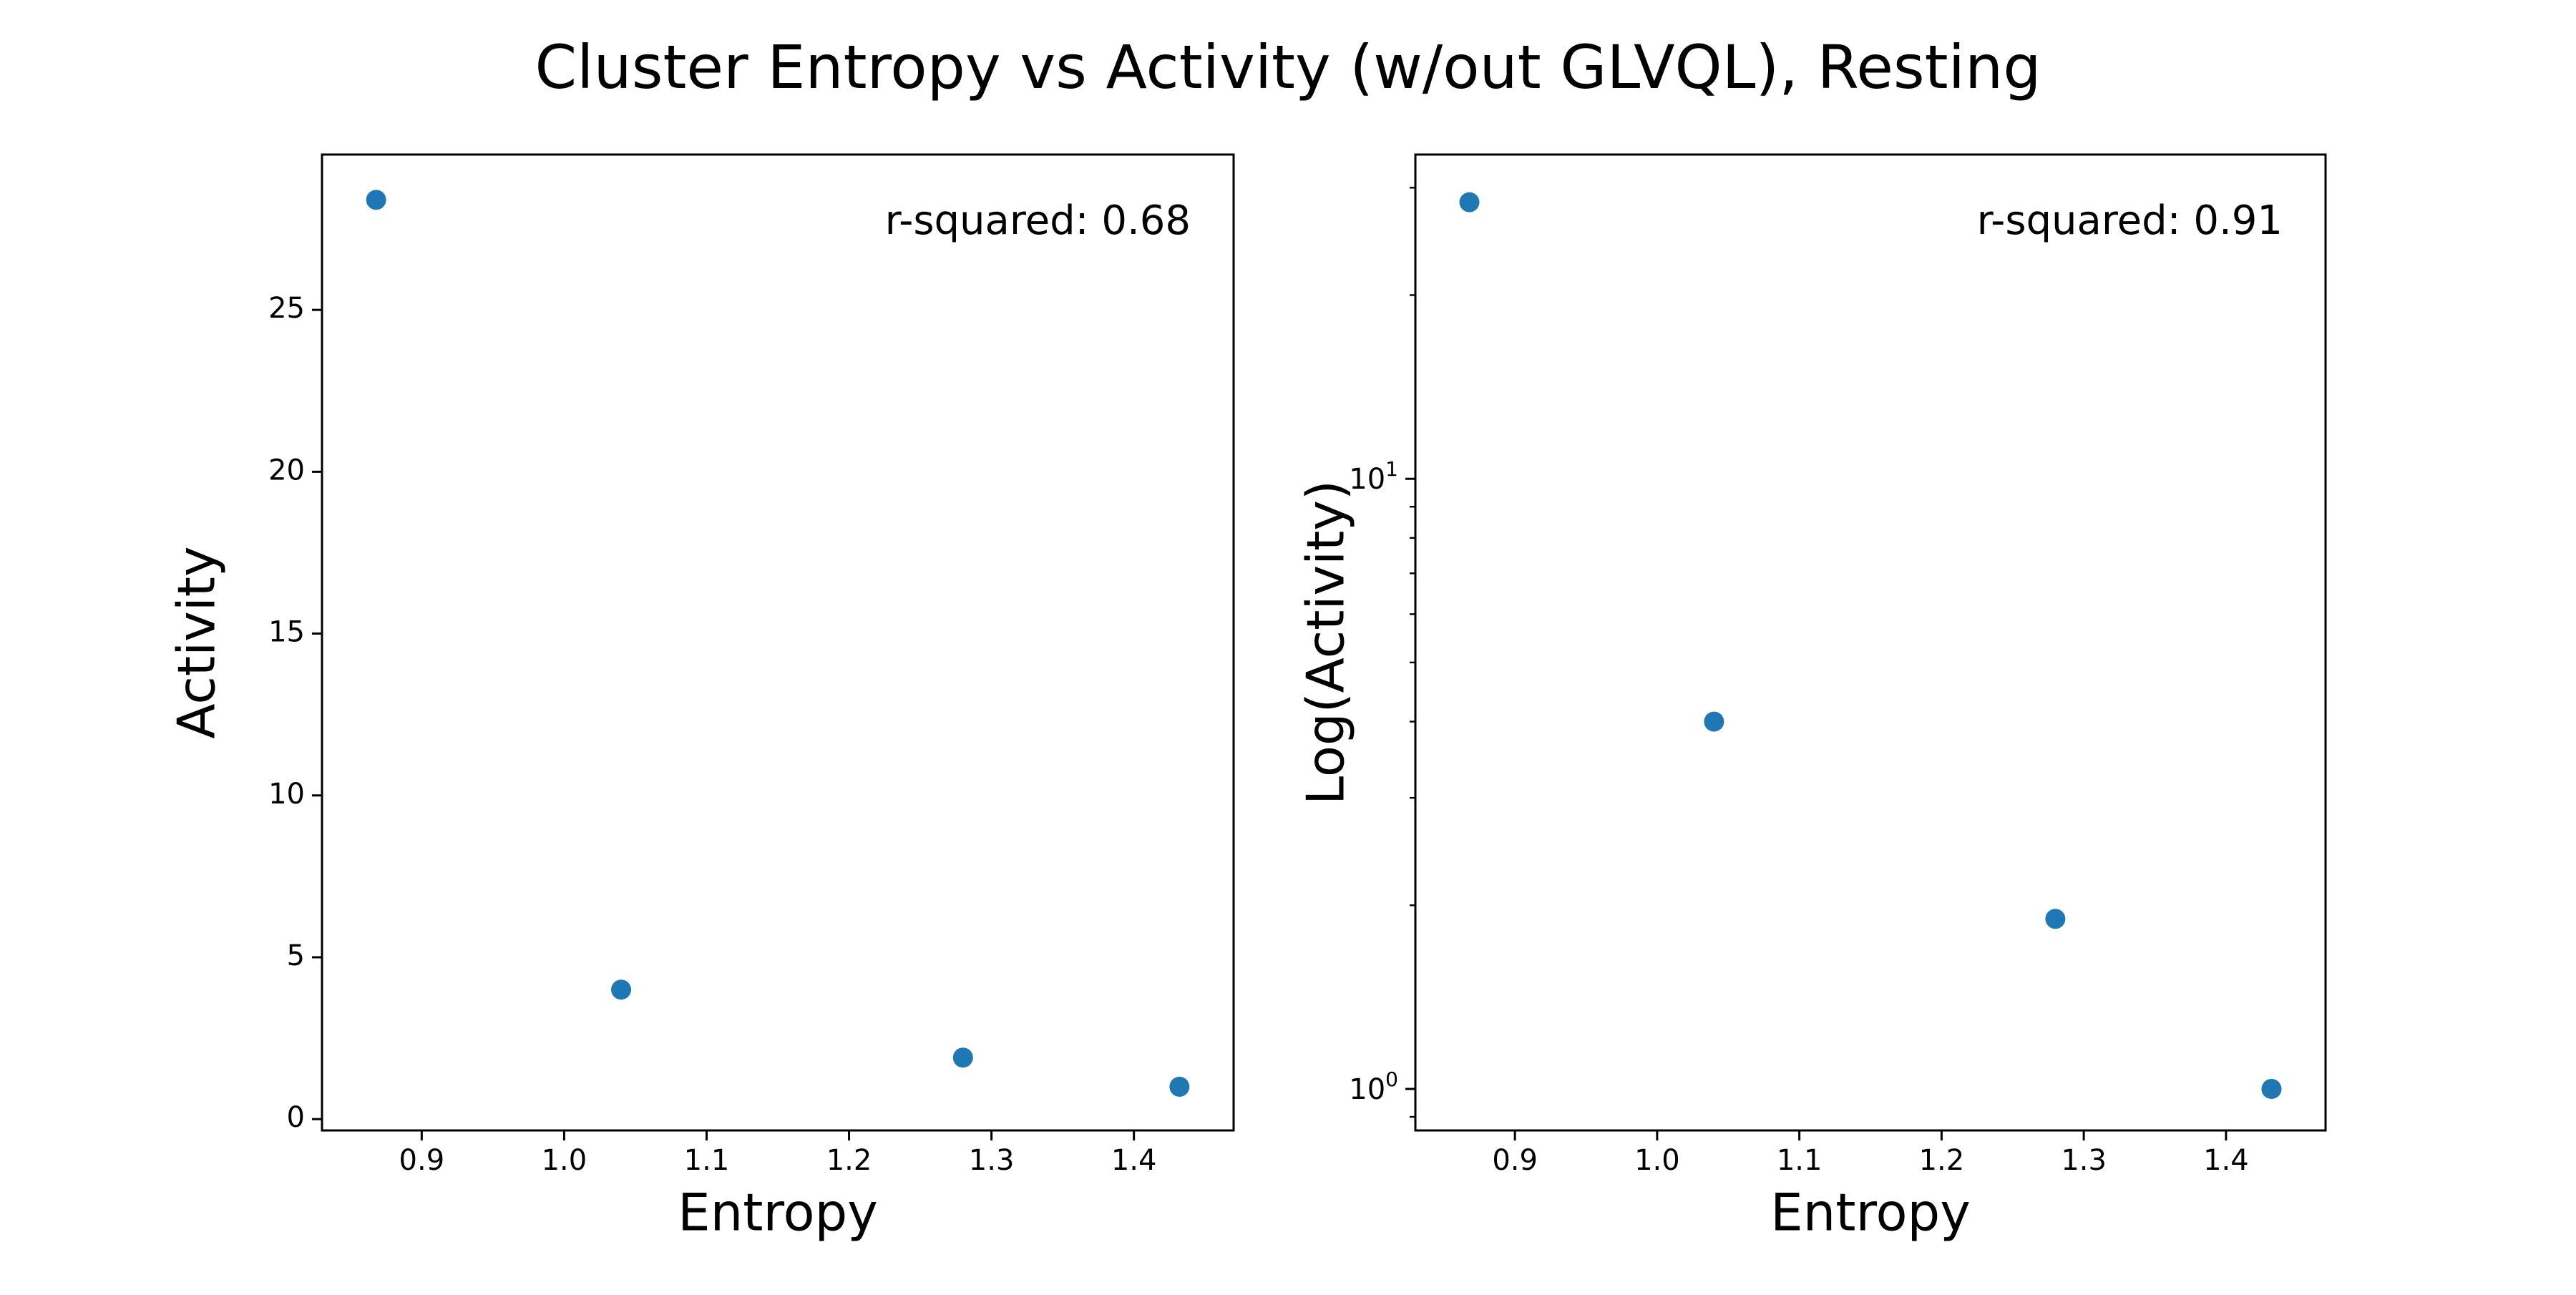 The height and width of the screenshot is (1295, 2576). Describe the element at coordinates (1373, 477) in the screenshot. I see `y-tick-label: 10¹` at that location.